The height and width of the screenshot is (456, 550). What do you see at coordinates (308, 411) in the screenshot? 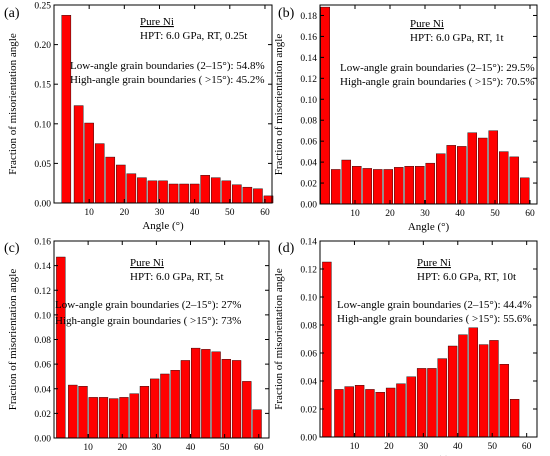
I see `y-tick-label: 0.02` at bounding box center [308, 411].